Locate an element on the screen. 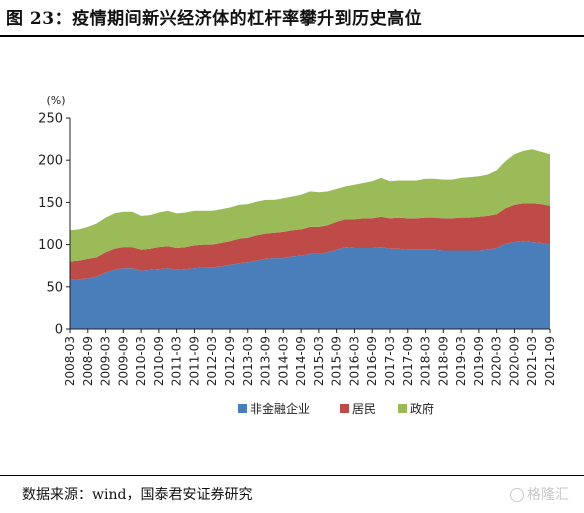 This screenshot has height=513, width=584. x-tick-label: 2008-03 is located at coordinates (70, 361).